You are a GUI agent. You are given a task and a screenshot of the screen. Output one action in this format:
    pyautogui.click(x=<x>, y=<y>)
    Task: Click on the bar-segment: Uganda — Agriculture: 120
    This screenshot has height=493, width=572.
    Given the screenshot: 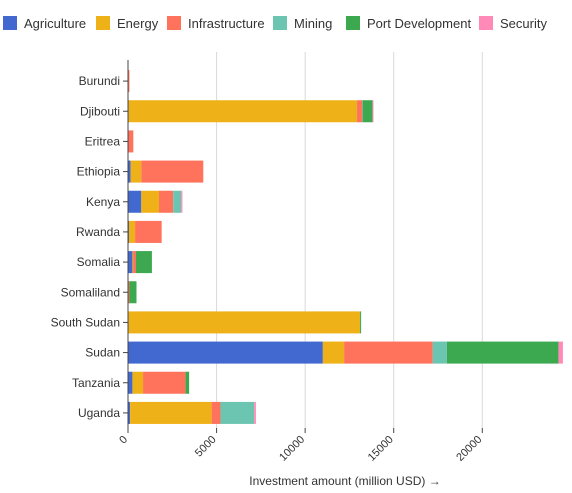 What is the action you would take?
    pyautogui.click(x=129, y=412)
    